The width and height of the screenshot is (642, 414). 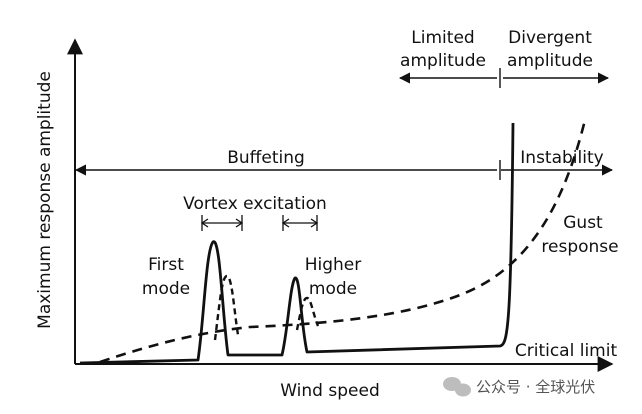 I want to click on higher-mode-label-line1: Higher, so click(x=333, y=265).